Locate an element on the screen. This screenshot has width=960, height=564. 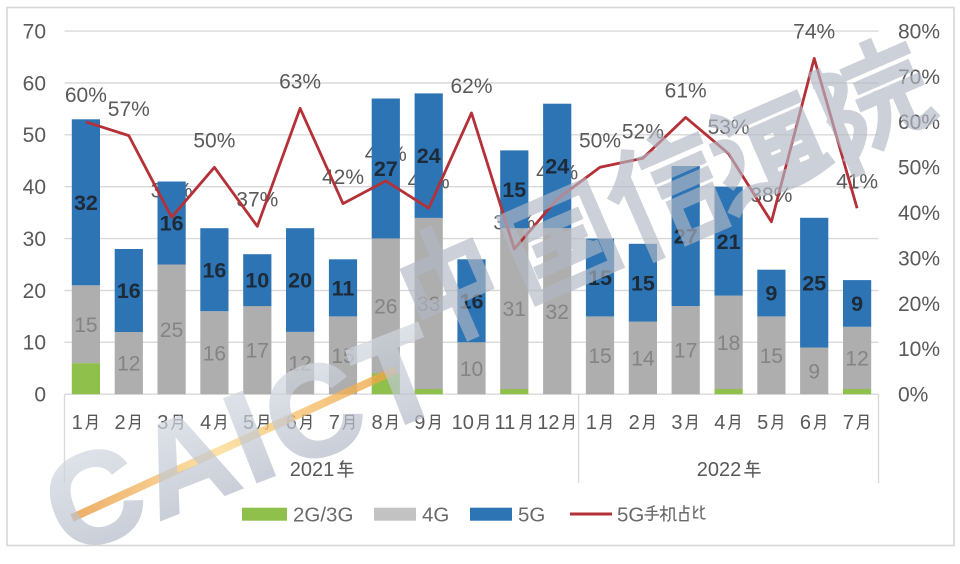
svg-text: 18 is located at coordinates (728, 343).